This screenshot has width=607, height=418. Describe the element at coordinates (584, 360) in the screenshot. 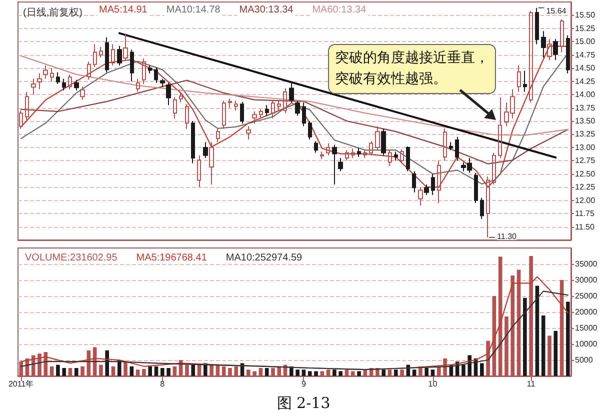

I see `y-tick-label: 5000` at that location.